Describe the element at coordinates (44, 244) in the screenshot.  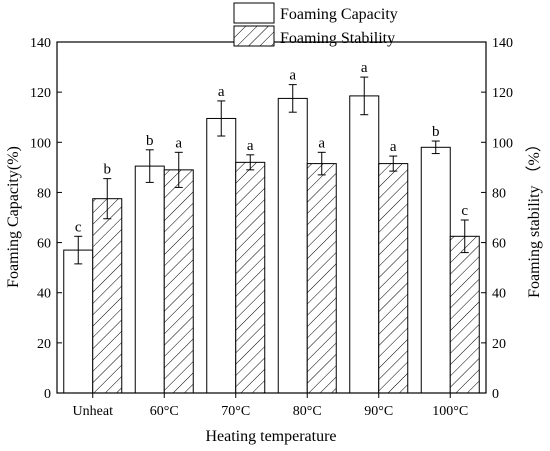
I see `y-tick-label-60: 60` at that location.